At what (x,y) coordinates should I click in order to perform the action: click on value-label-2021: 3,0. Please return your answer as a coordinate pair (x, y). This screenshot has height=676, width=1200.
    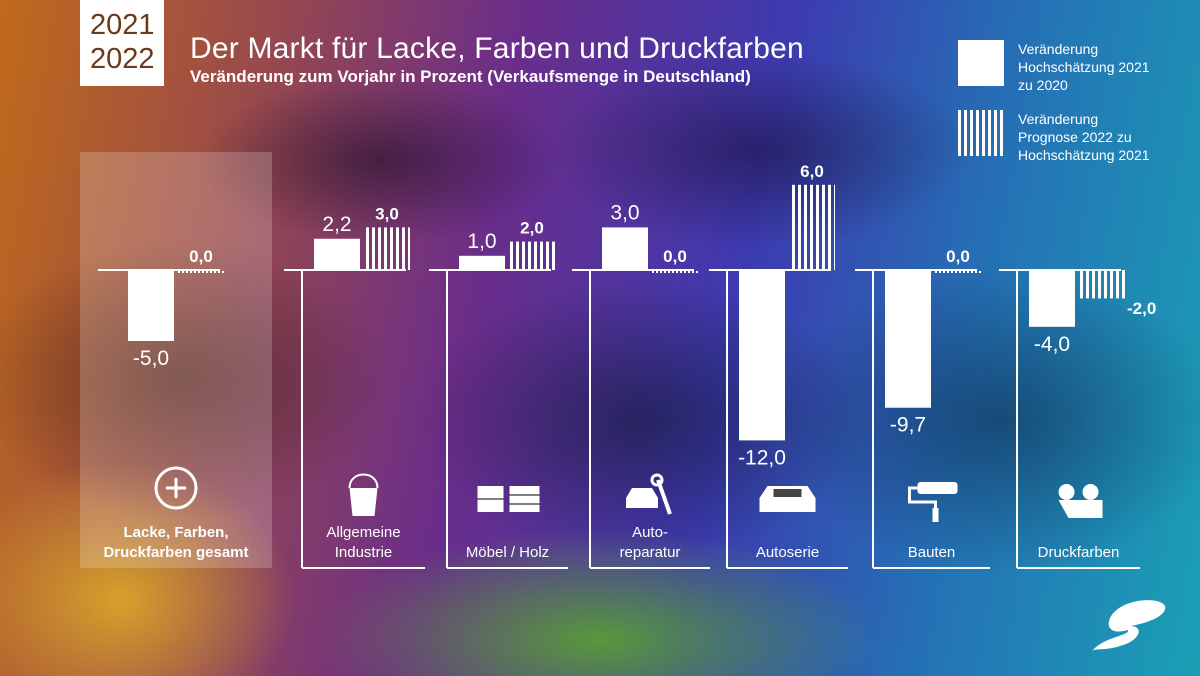
    Looking at the image, I should click on (624, 212).